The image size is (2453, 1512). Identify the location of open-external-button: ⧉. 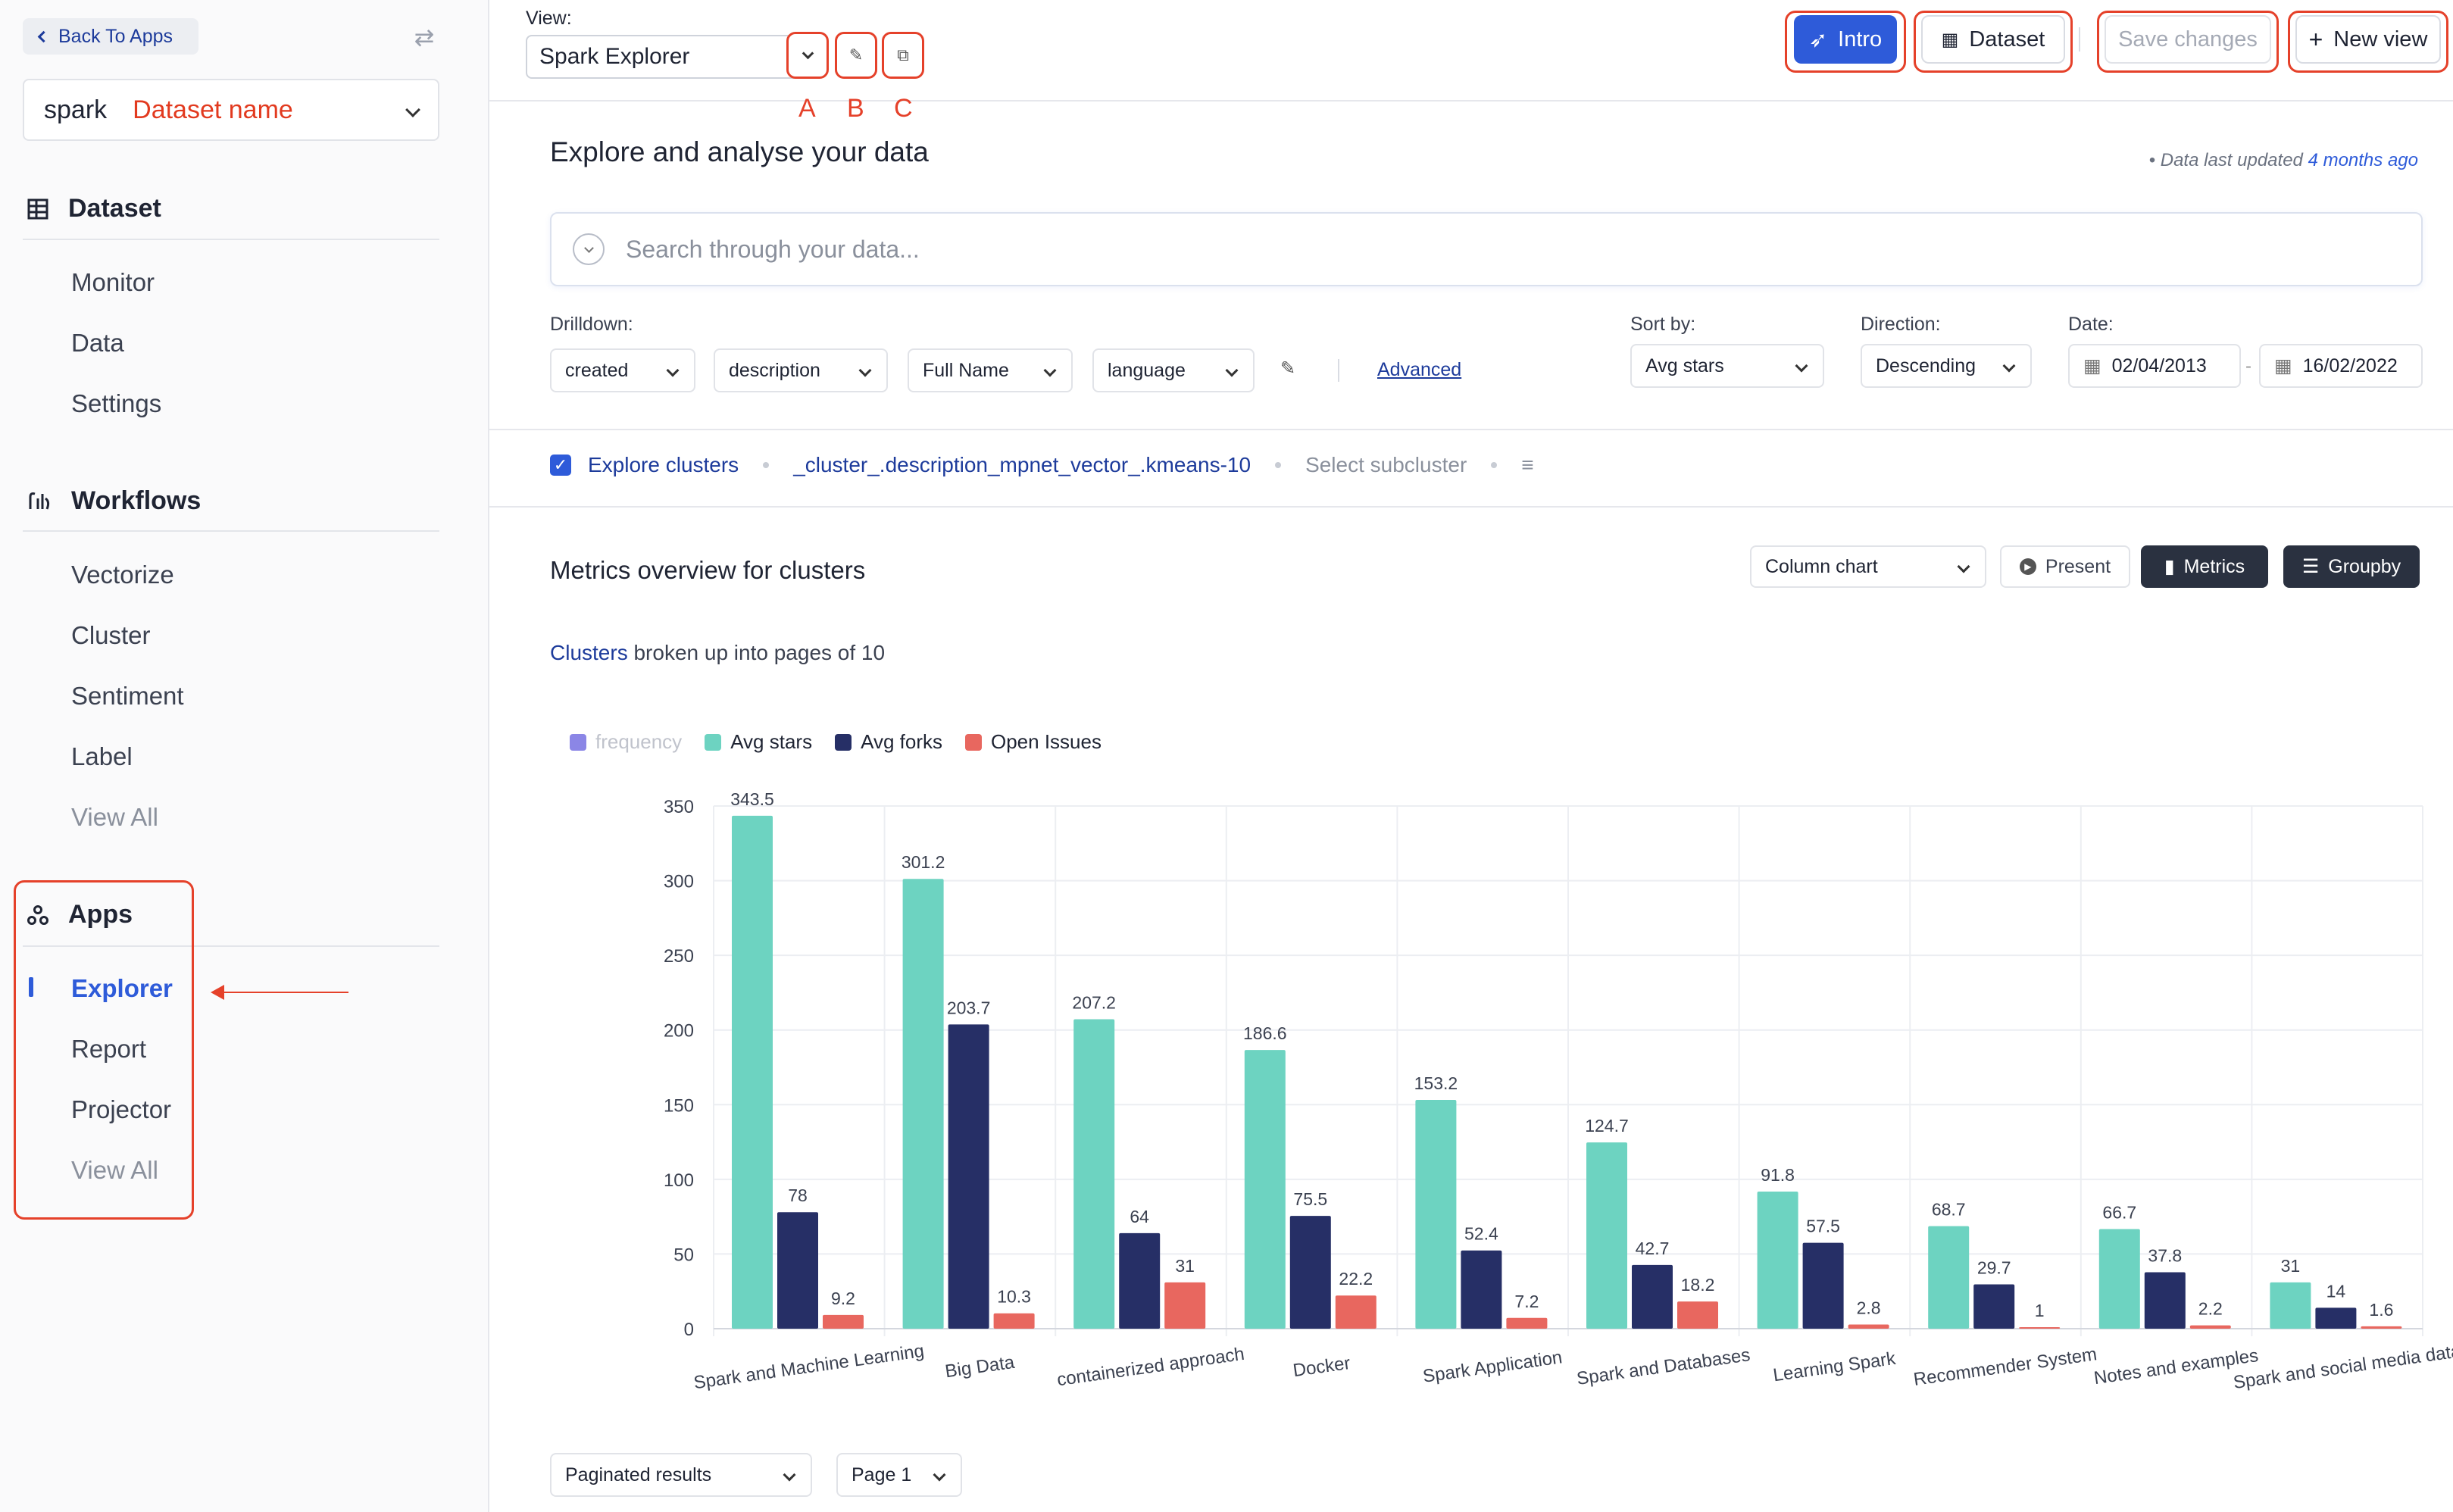
(903, 55).